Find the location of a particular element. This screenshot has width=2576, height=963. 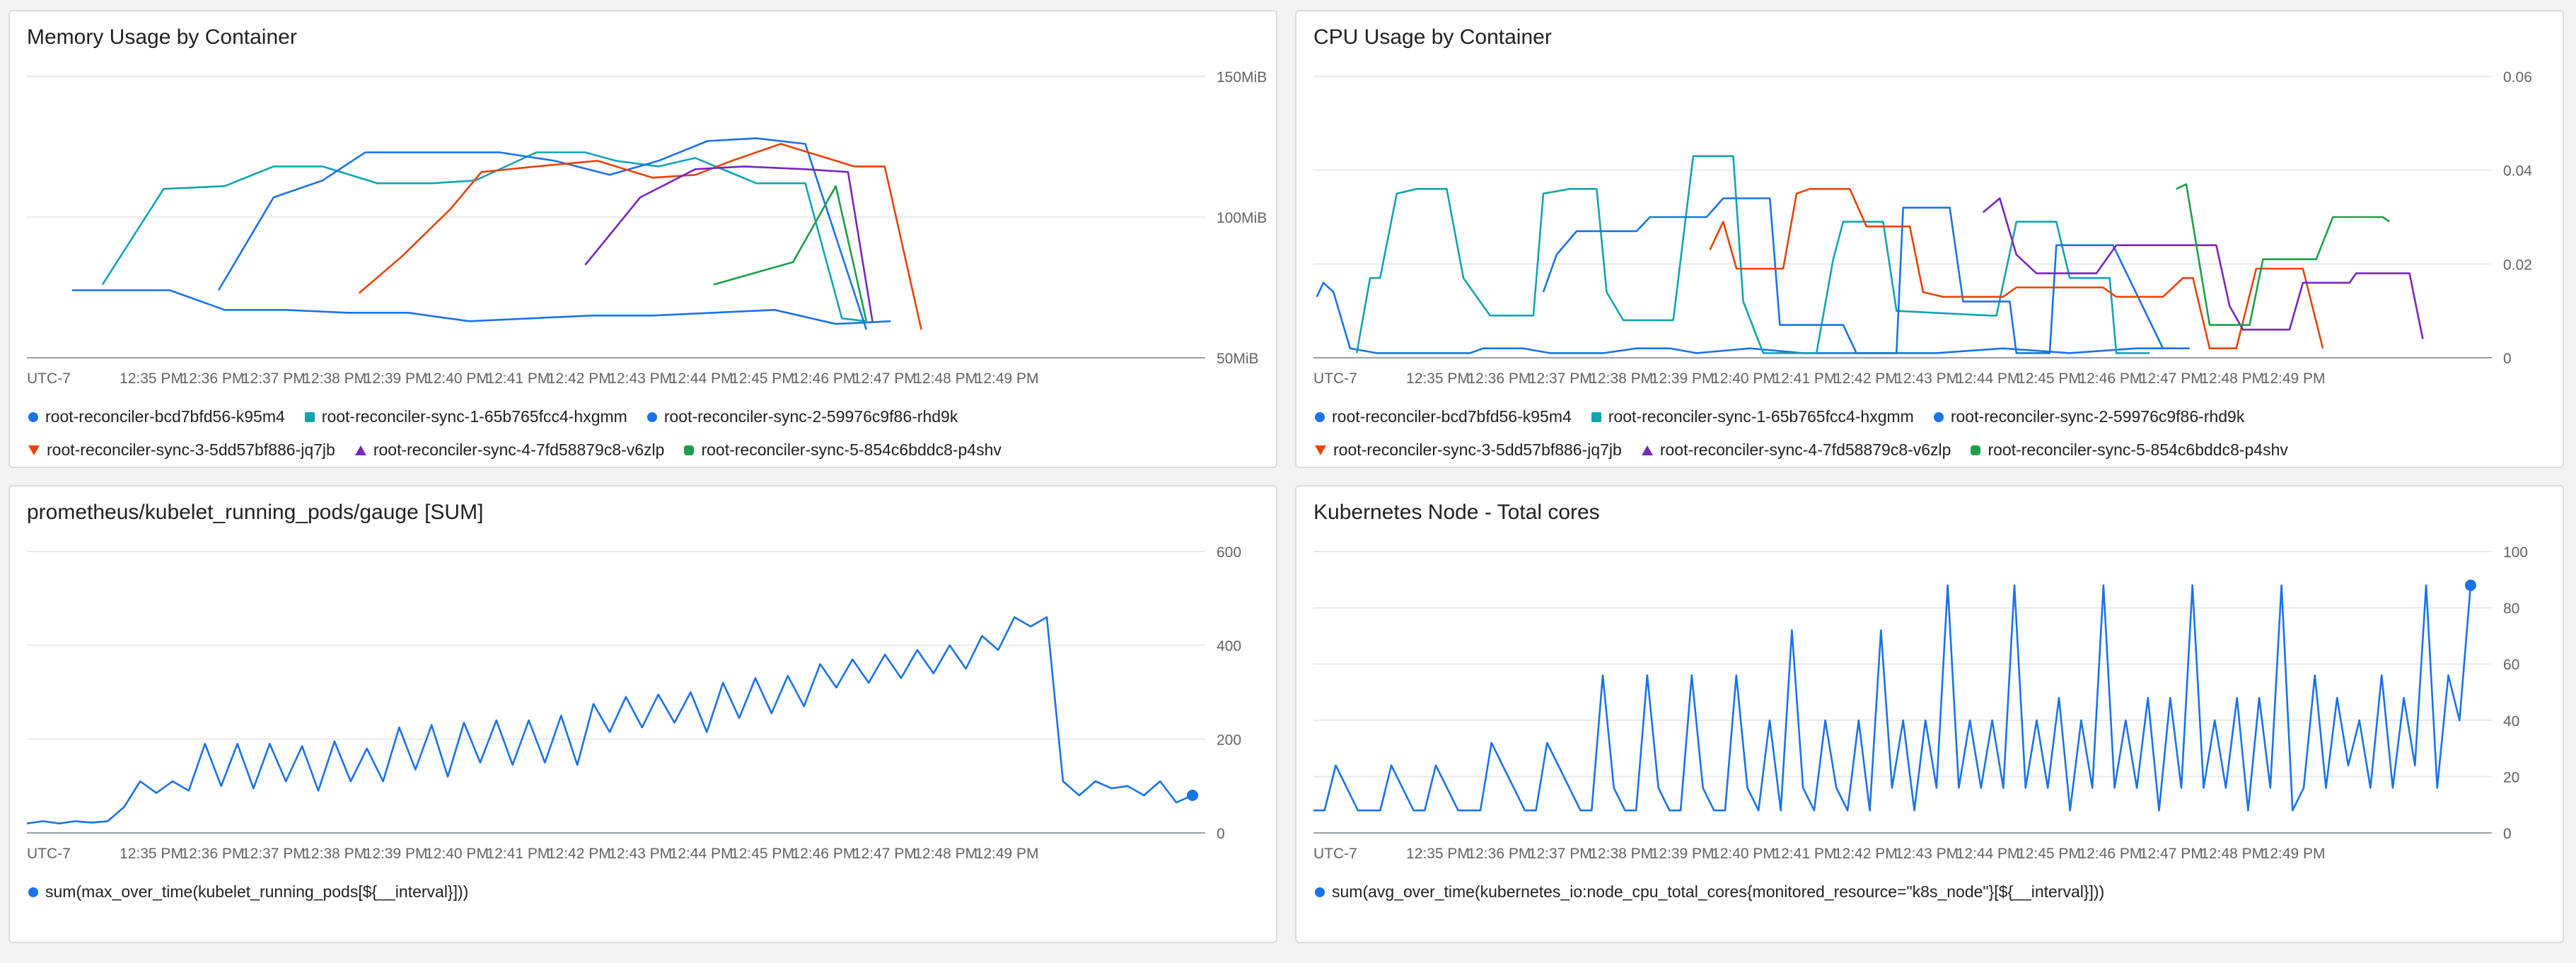

legend-label: root-reconciler-sync-3-5dd57bf886-jq7jb is located at coordinates (191, 450).